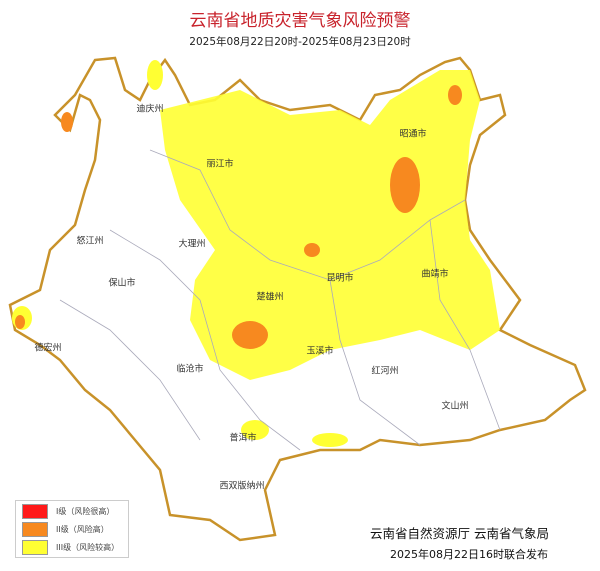  I want to click on valid-period: 2025年08月22日20时-2025年08月23日20时, so click(300, 42).